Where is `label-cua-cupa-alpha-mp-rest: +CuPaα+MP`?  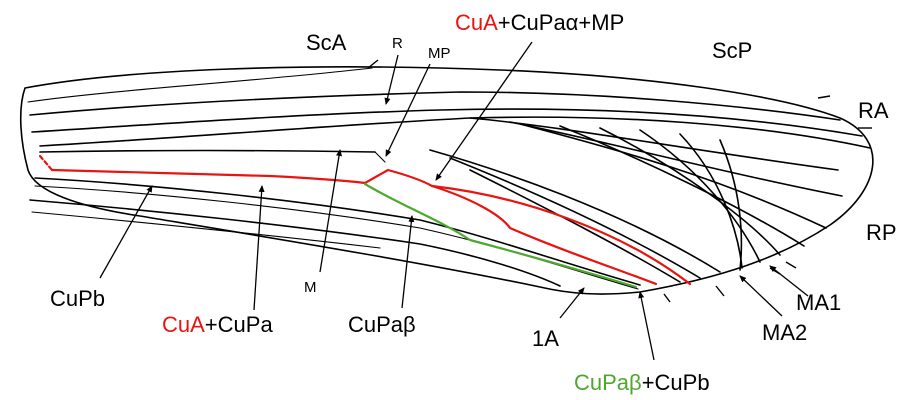 label-cua-cupa-alpha-mp-rest: +CuPaα+MP is located at coordinates (561, 22).